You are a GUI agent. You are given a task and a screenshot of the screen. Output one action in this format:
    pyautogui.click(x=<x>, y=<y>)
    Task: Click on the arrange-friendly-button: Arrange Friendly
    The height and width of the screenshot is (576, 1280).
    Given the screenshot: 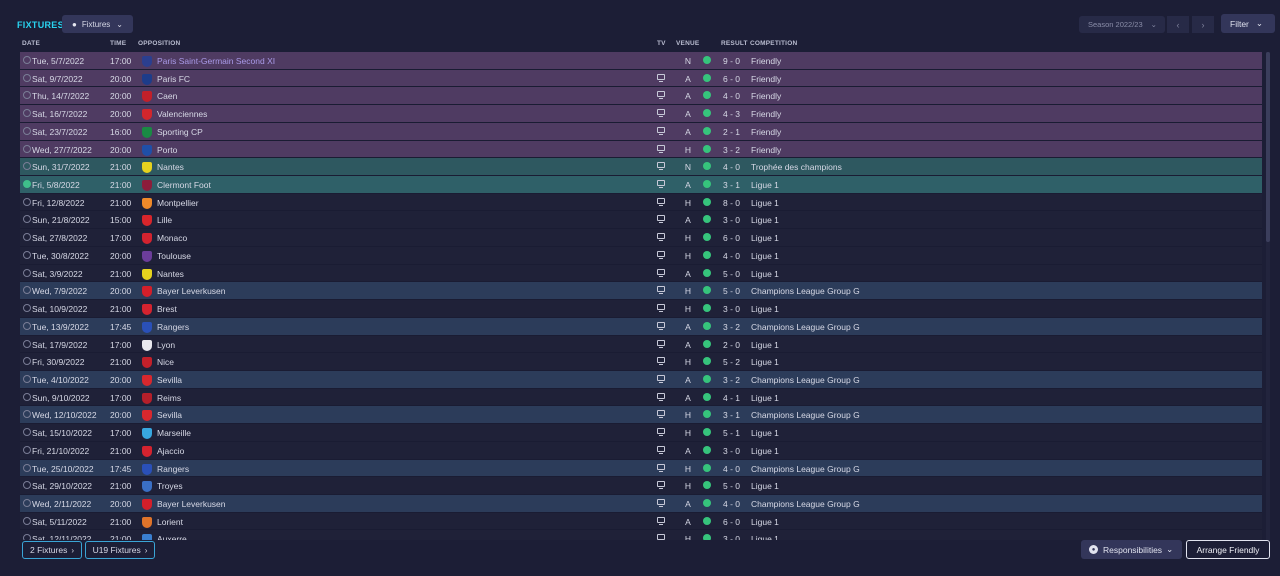 What is the action you would take?
    pyautogui.click(x=1228, y=549)
    